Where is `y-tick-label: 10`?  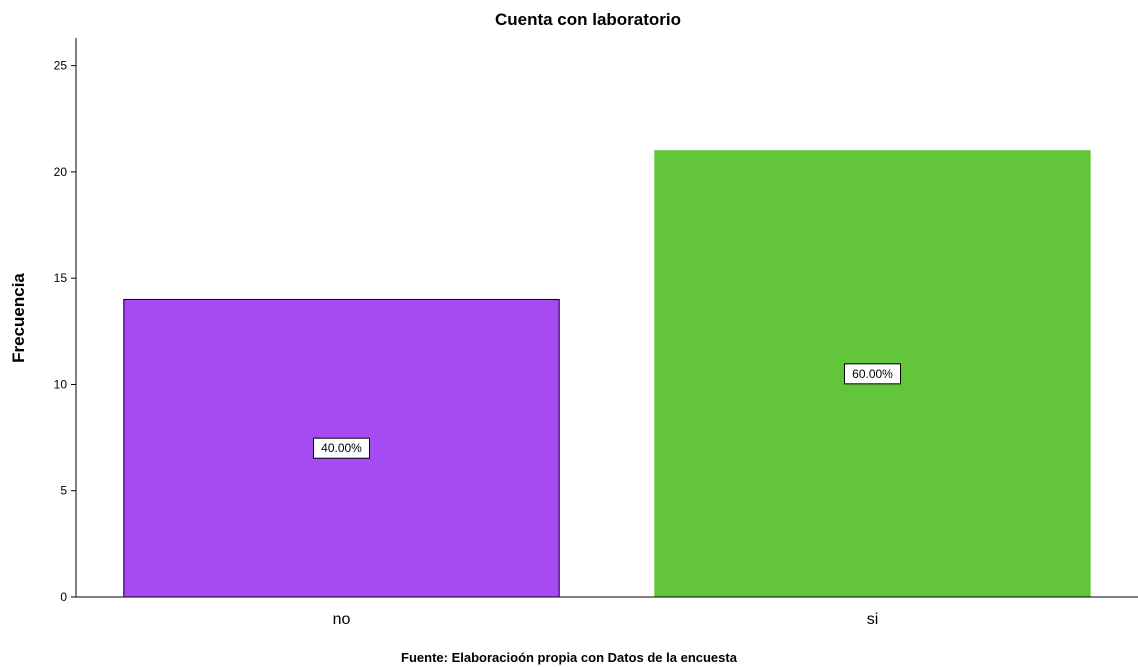
y-tick-label: 10 is located at coordinates (61, 384).